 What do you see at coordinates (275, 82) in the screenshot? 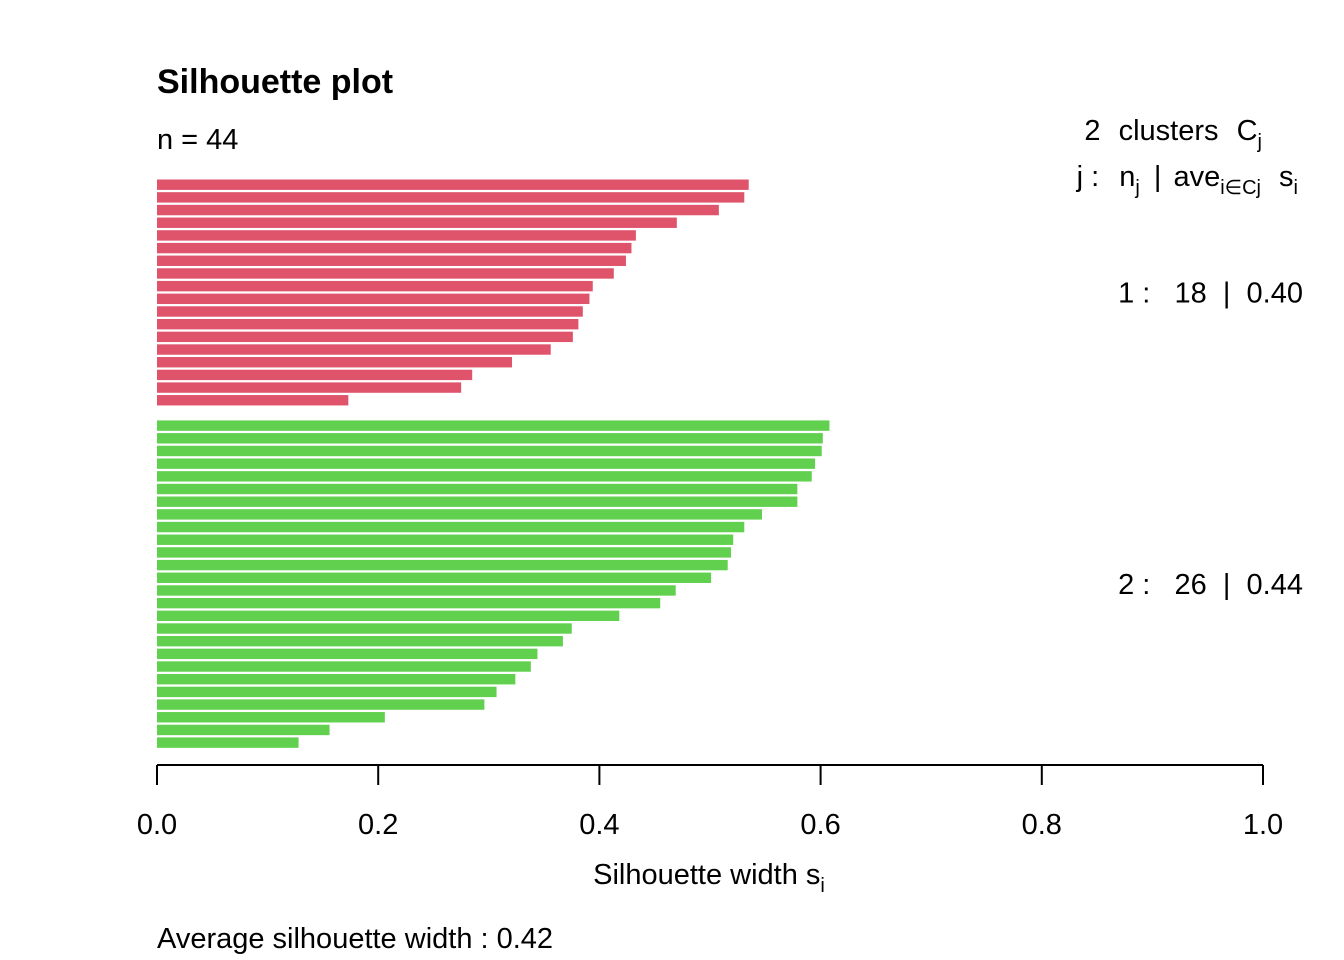
I see `chart-title: Silhouette plot` at bounding box center [275, 82].